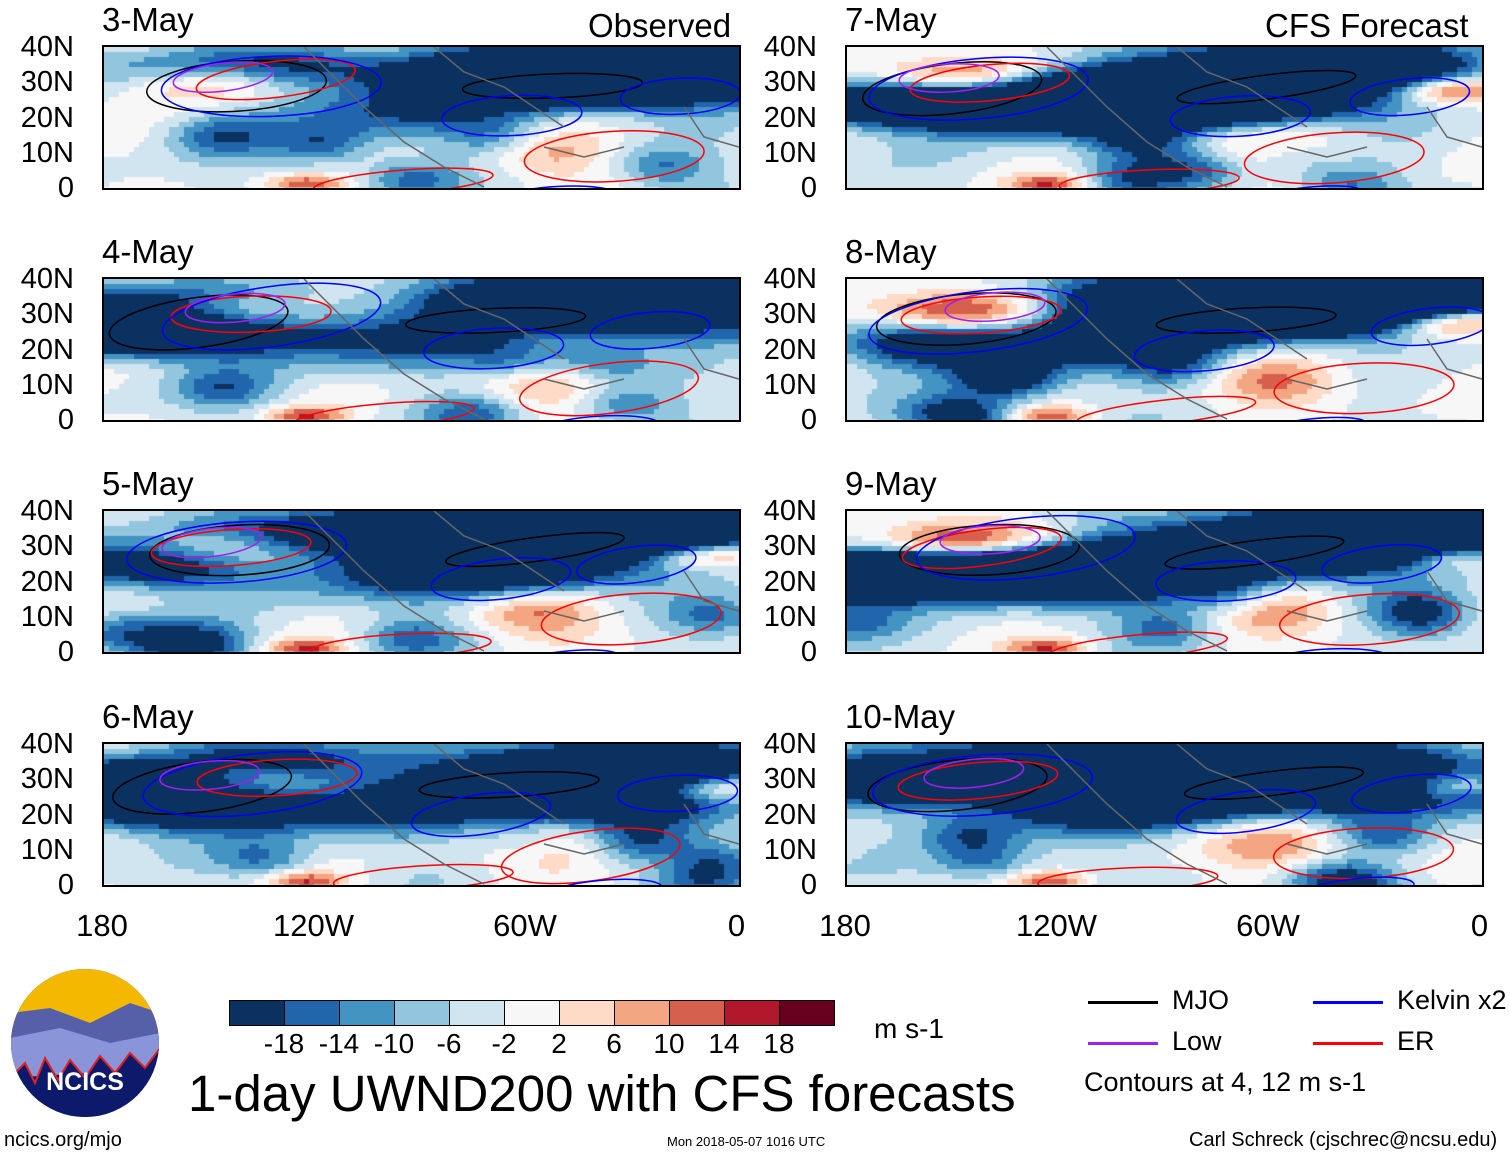 The height and width of the screenshot is (1157, 1510). I want to click on colorbar-label: -10, so click(394, 1043).